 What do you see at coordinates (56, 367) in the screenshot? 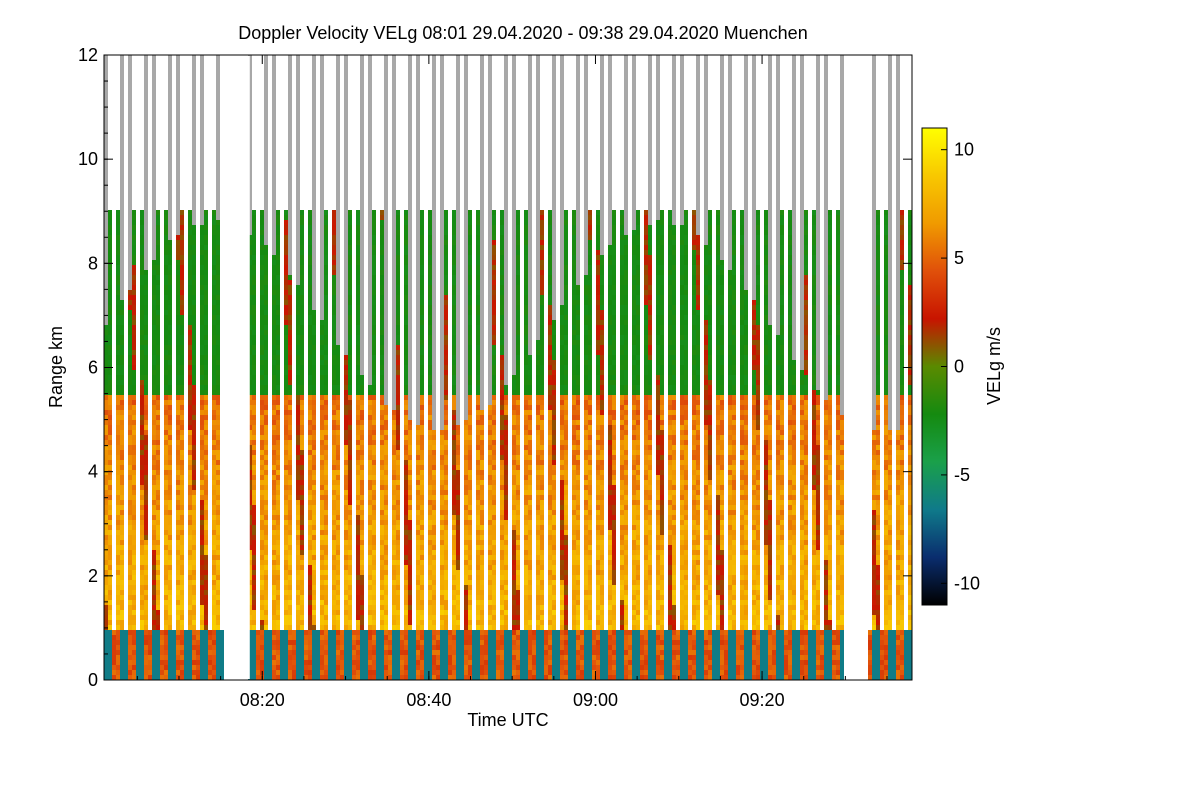
I see `y-axis-label: Range km` at bounding box center [56, 367].